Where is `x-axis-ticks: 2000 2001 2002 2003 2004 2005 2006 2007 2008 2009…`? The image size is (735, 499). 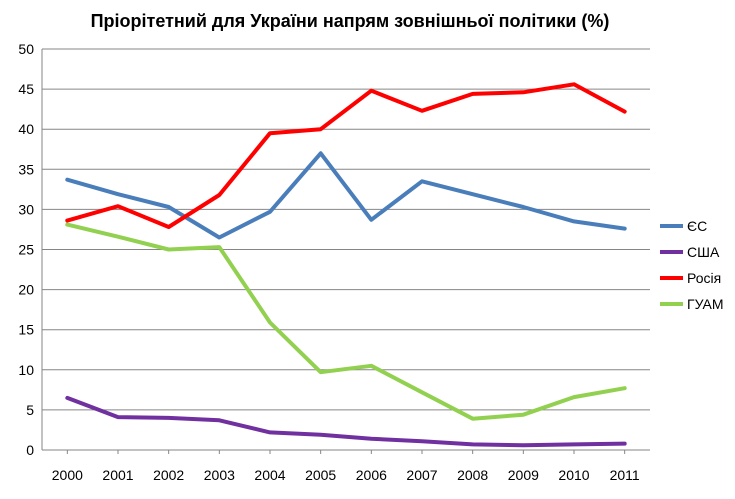 x-axis-ticks: 2000 2001 2002 2003 2004 2005 2006 2007 2008 2009… is located at coordinates (346, 466).